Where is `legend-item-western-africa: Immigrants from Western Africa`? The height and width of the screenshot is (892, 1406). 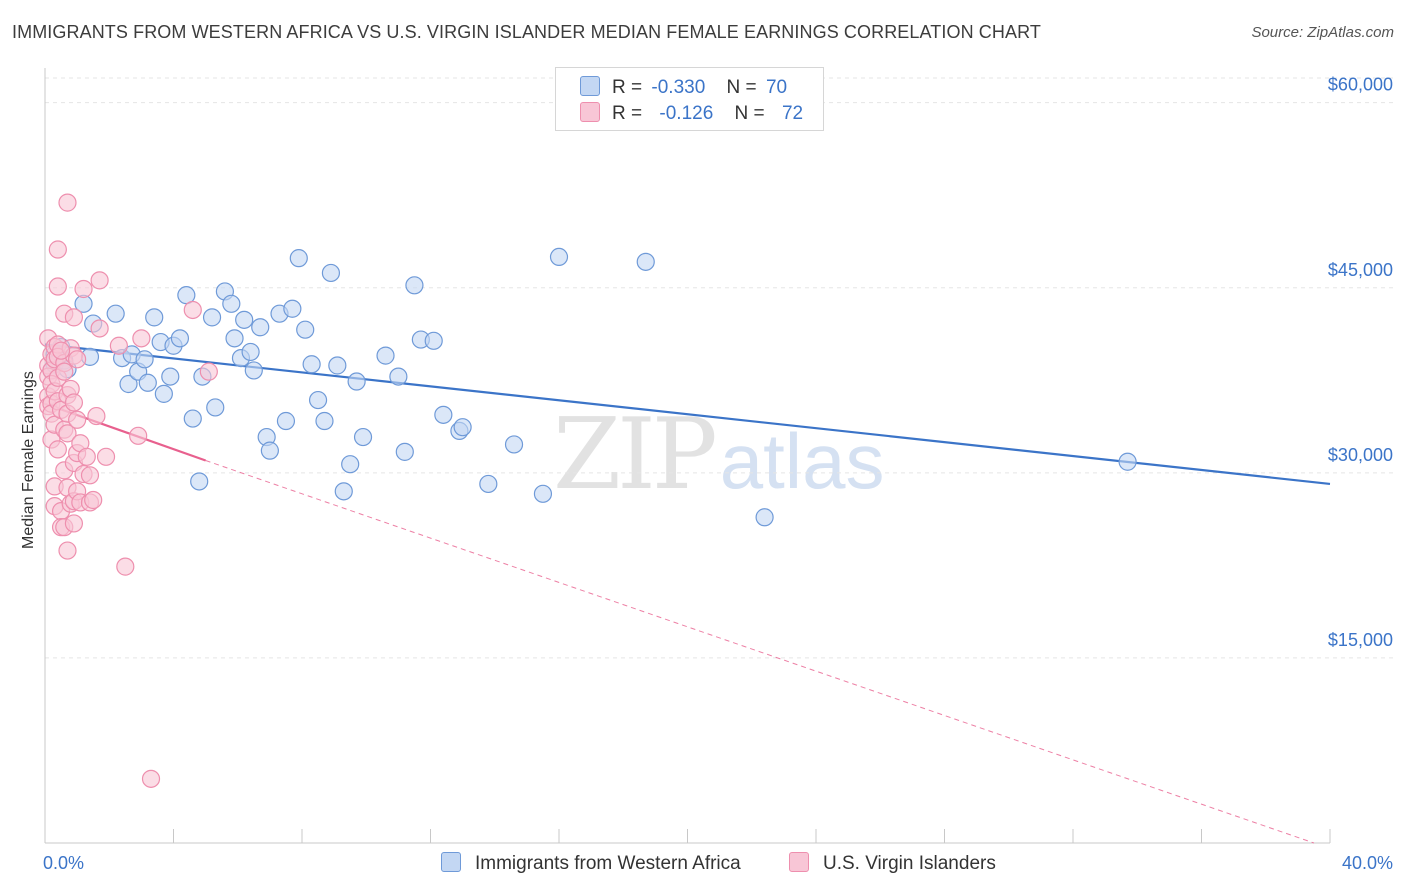 legend-item-western-africa: Immigrants from Western Africa is located at coordinates (591, 863).